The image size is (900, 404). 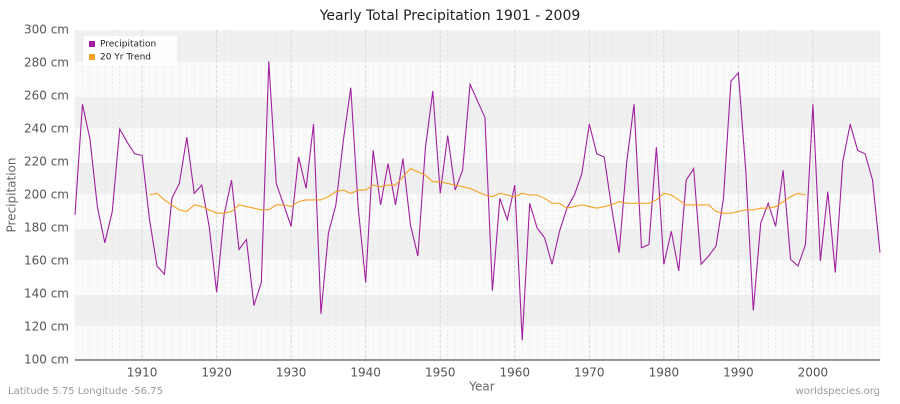 I want to click on series-line, so click(x=477, y=190).